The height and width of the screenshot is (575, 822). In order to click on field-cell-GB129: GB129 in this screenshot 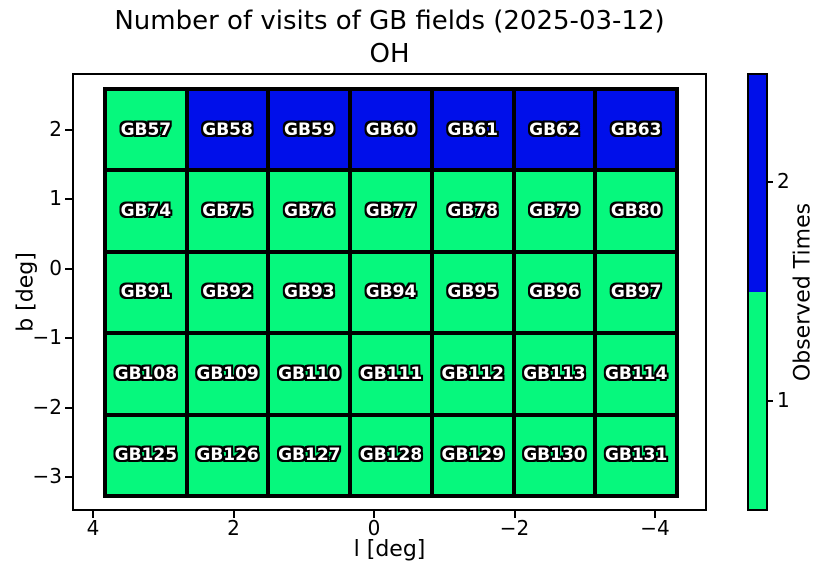, I will do `click(472, 455)`.